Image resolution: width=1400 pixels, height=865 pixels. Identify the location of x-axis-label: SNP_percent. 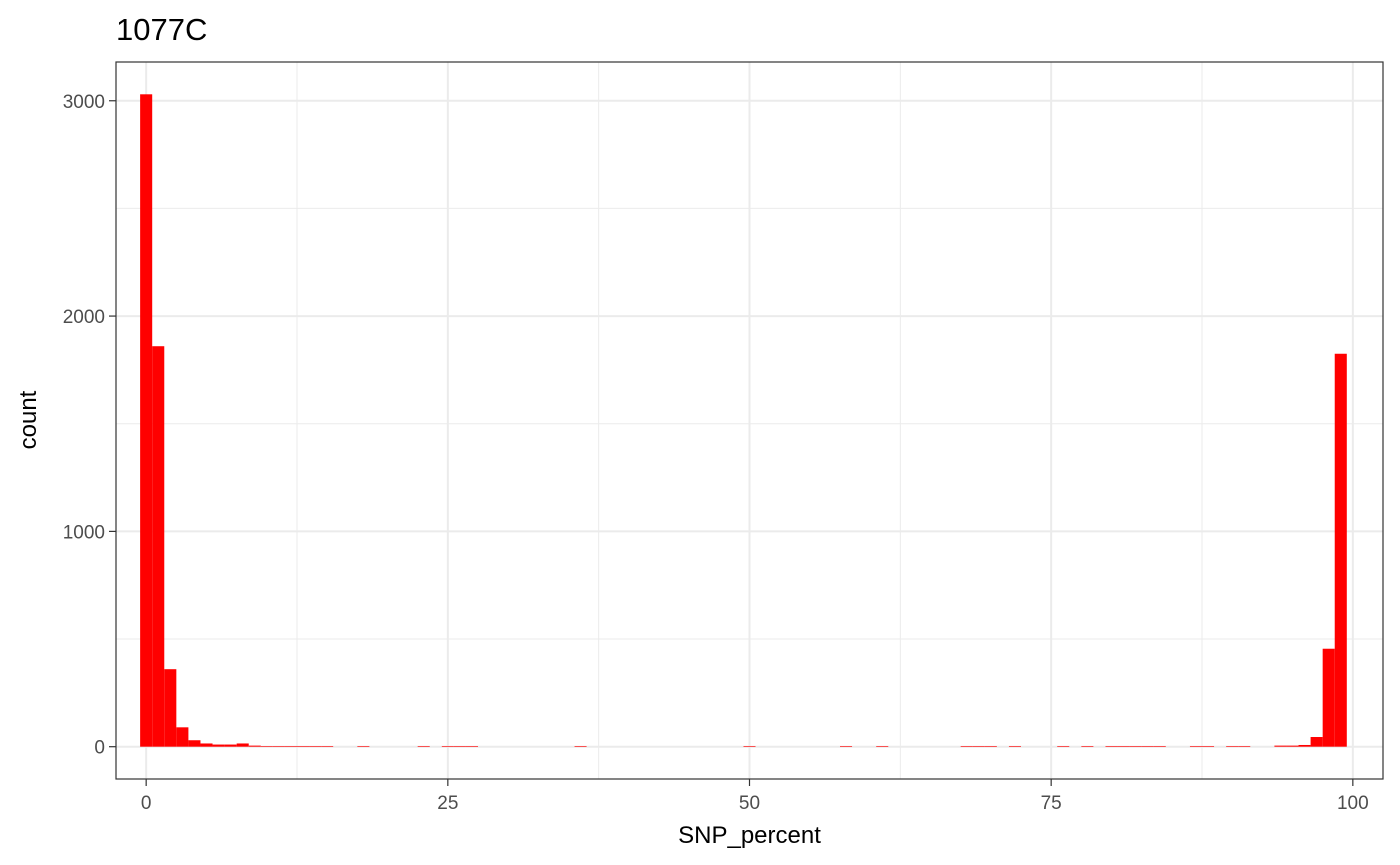
(749, 835).